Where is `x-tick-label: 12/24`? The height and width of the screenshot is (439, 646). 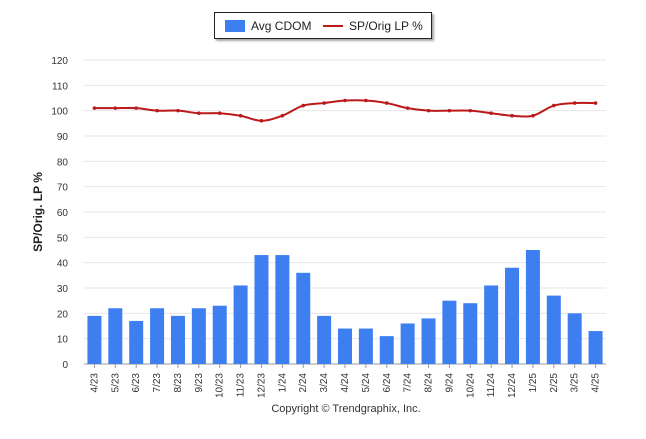 x-tick-label: 12/24 is located at coordinates (512, 385).